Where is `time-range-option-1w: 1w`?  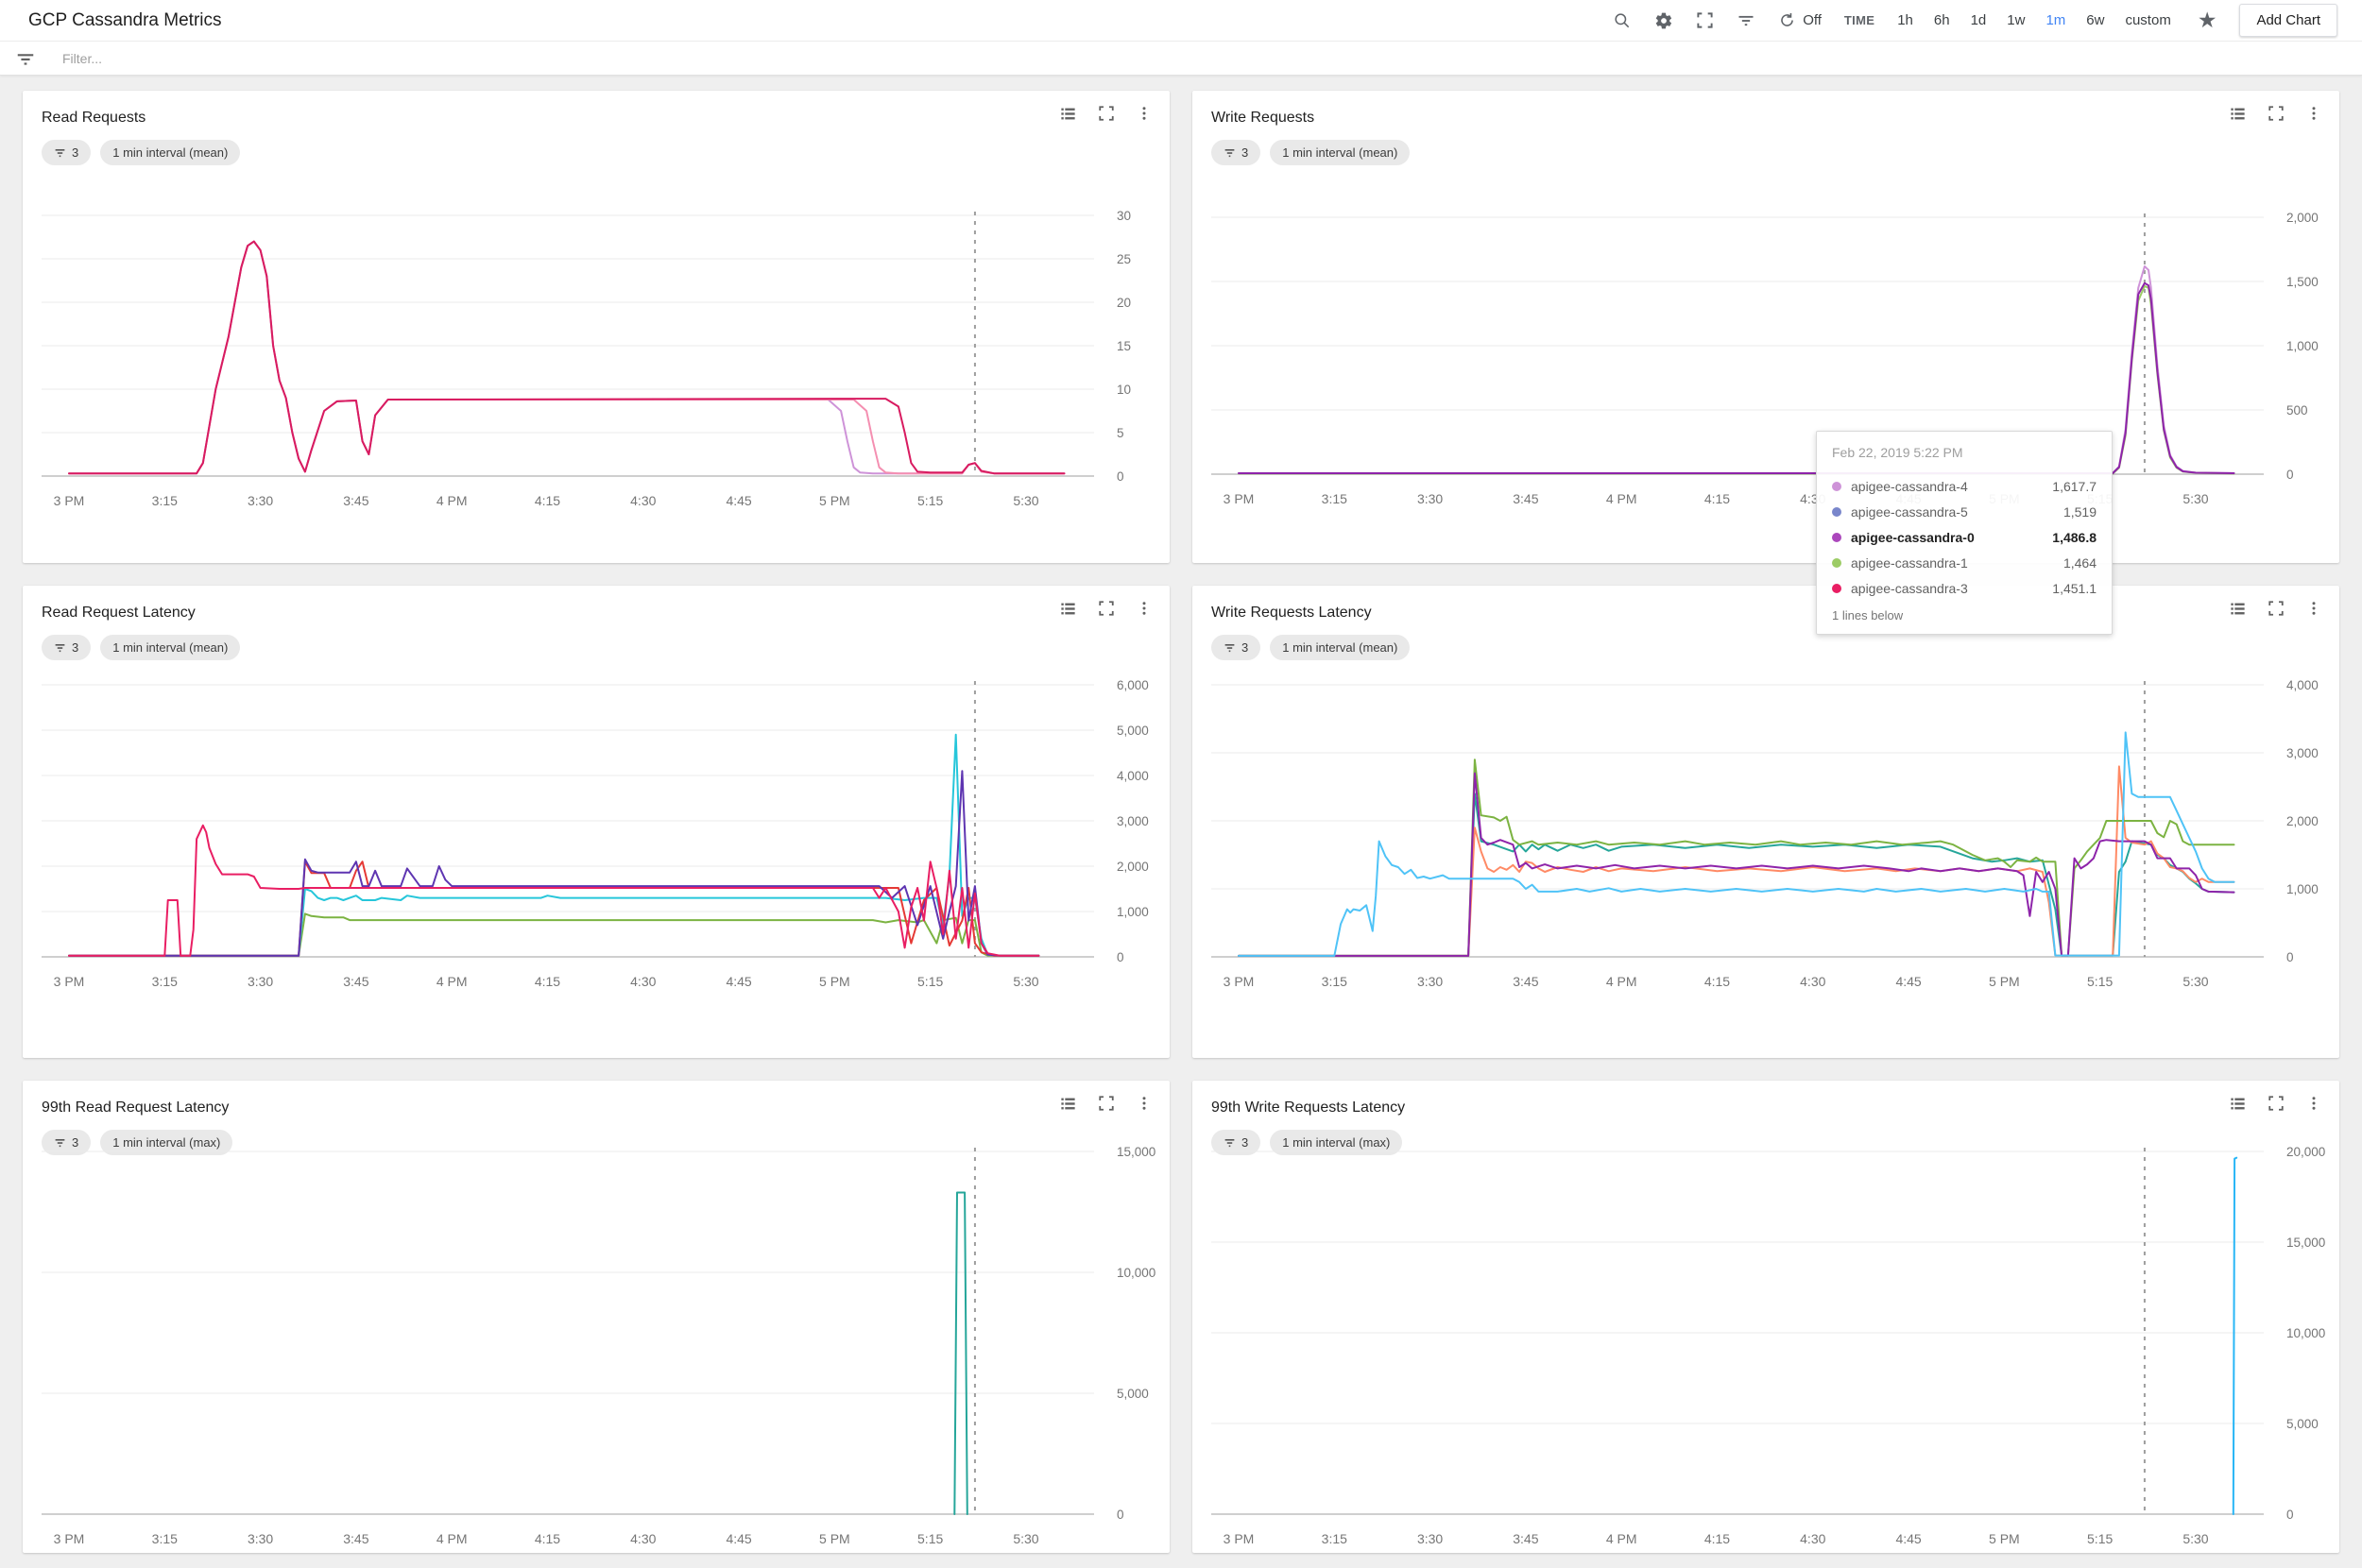
time-range-option-1w: 1w is located at coordinates (2016, 20).